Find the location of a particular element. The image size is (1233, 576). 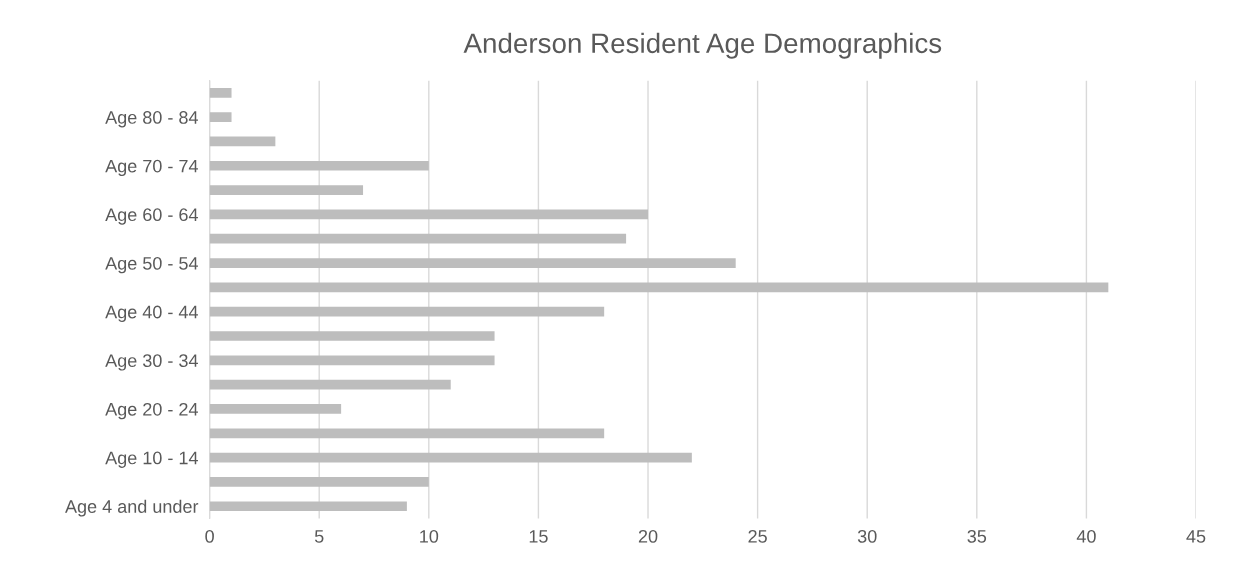

y-tick-label: Age 30 - 34 is located at coordinates (151, 362).